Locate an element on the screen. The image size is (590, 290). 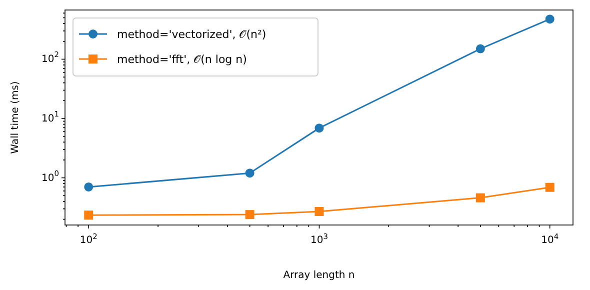
y-tick-label: 10$^{0}$ is located at coordinates (50, 176).